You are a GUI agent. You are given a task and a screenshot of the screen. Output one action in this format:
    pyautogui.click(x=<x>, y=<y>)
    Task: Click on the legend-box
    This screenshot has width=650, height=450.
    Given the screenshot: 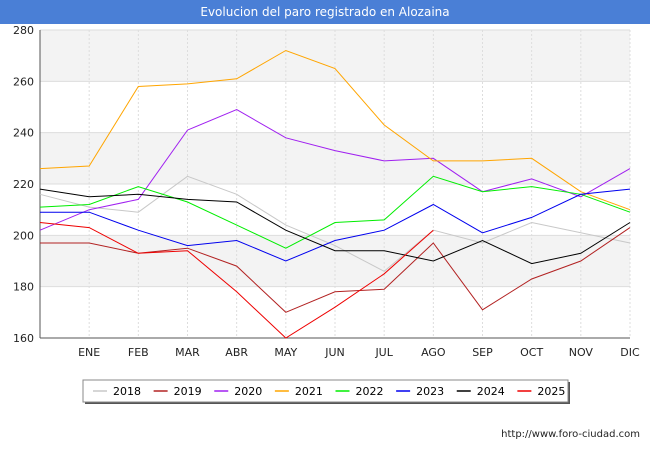 What is the action you would take?
    pyautogui.click(x=325, y=391)
    